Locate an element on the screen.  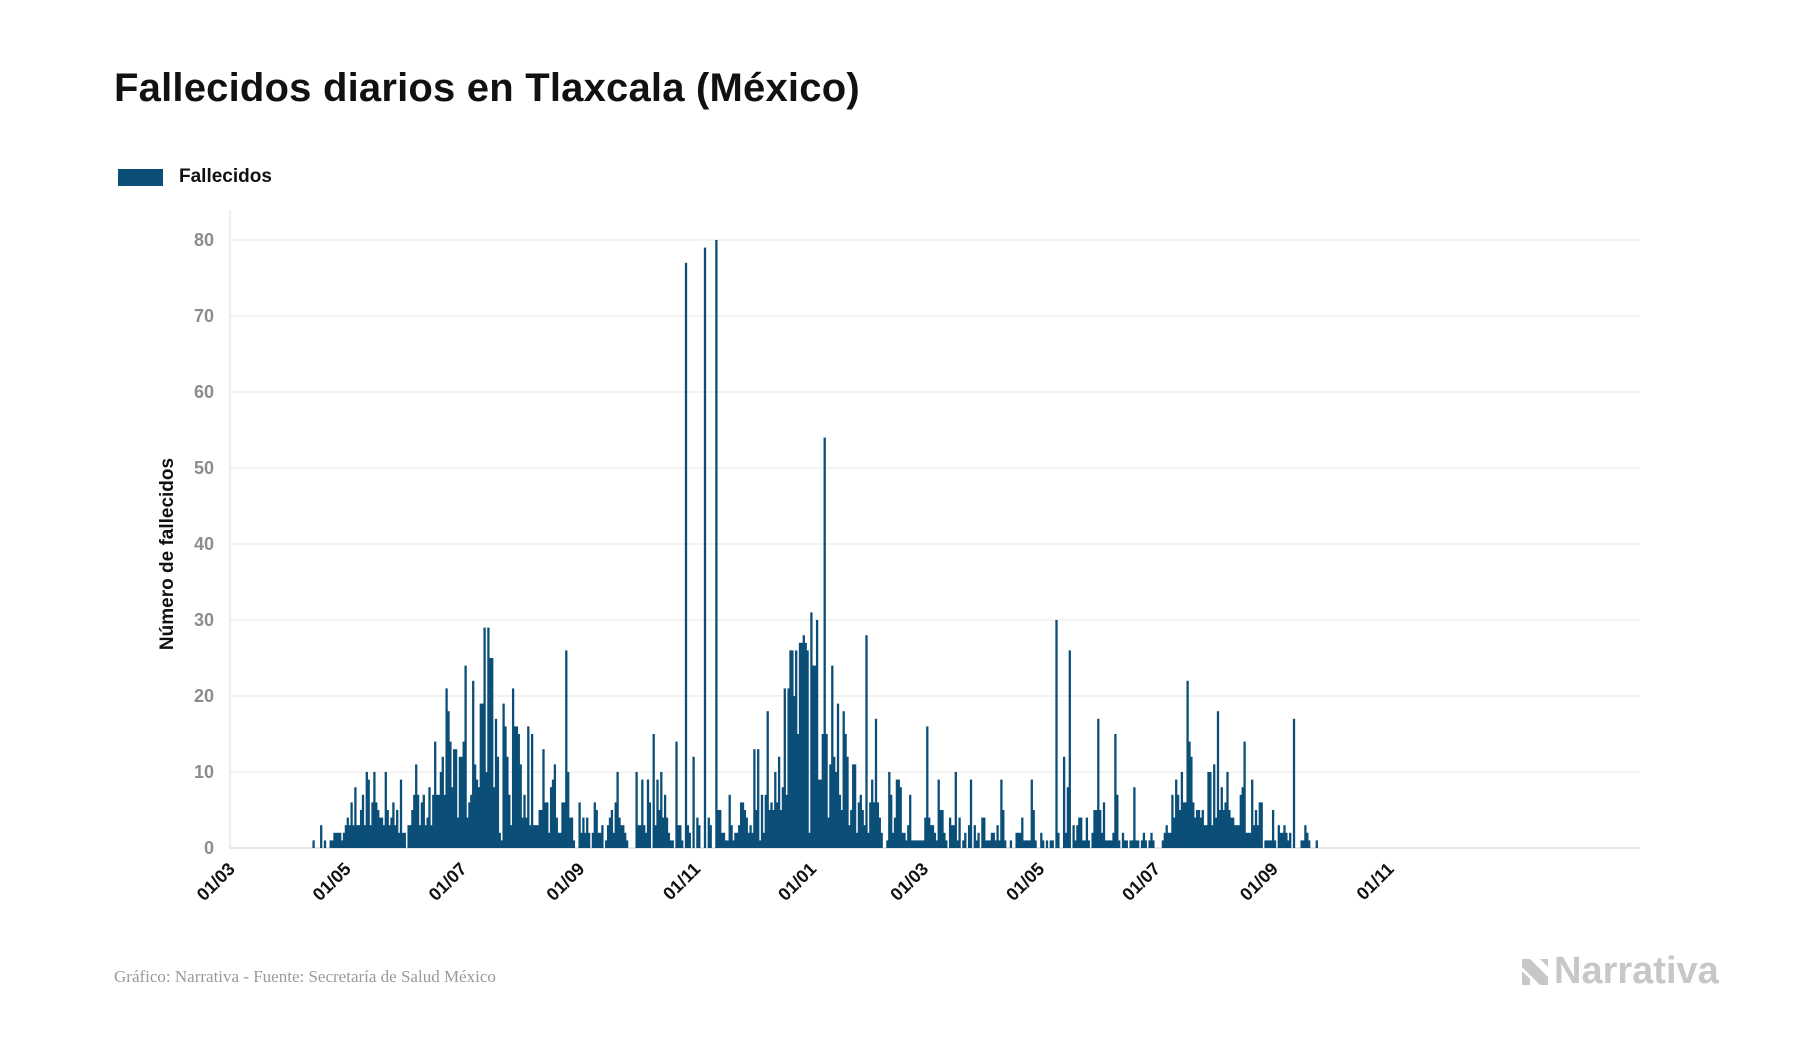
x-tick-label: 01/07 is located at coordinates (448, 882).